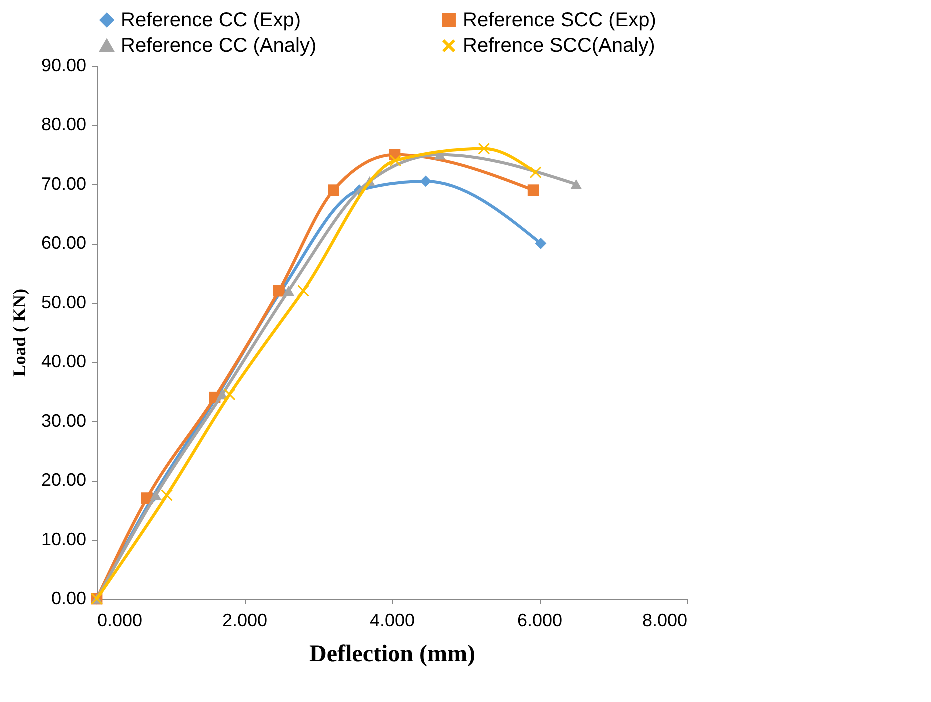 The image size is (931, 702). What do you see at coordinates (63, 480) in the screenshot?
I see `y-tick-label: 20.00` at bounding box center [63, 480].